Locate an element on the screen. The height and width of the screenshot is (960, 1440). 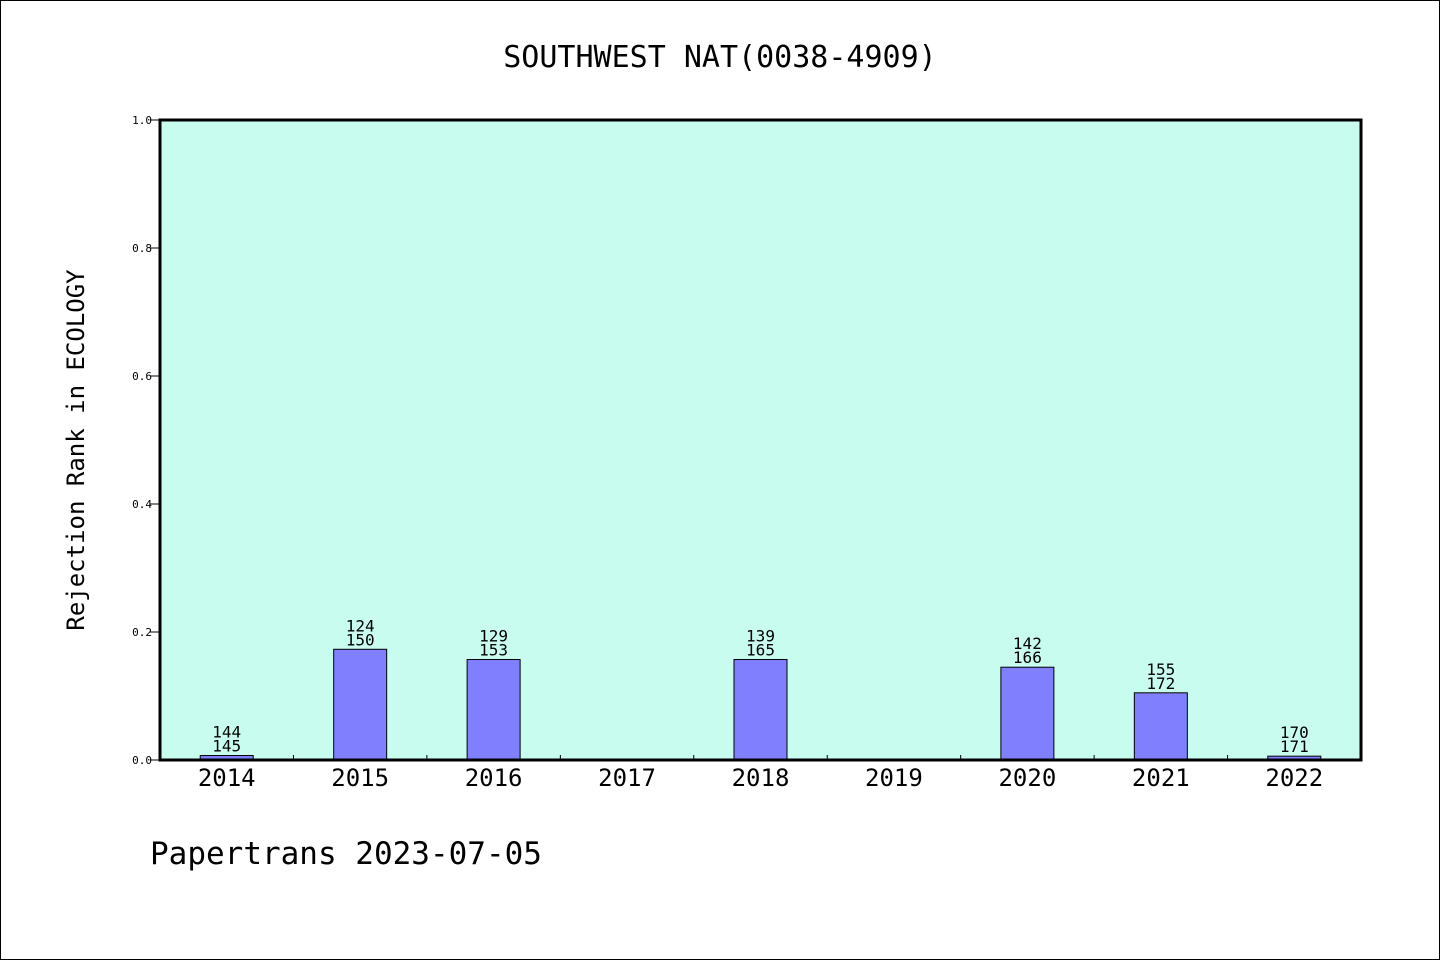
bar-label-top: 124 is located at coordinates (360, 625).